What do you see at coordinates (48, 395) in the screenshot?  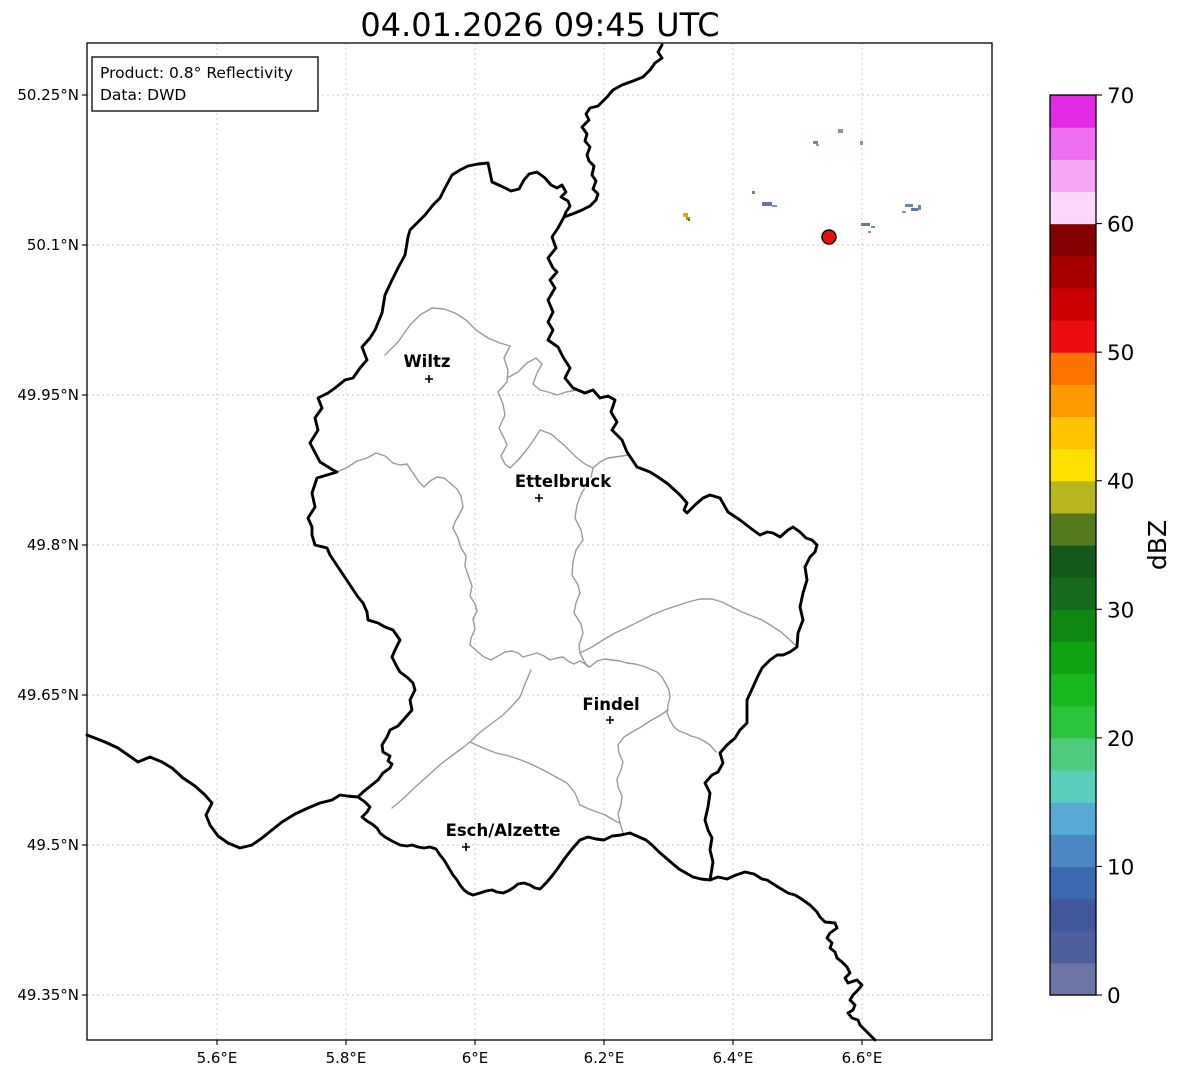 I see `y-tick-label: 49.95°N` at bounding box center [48, 395].